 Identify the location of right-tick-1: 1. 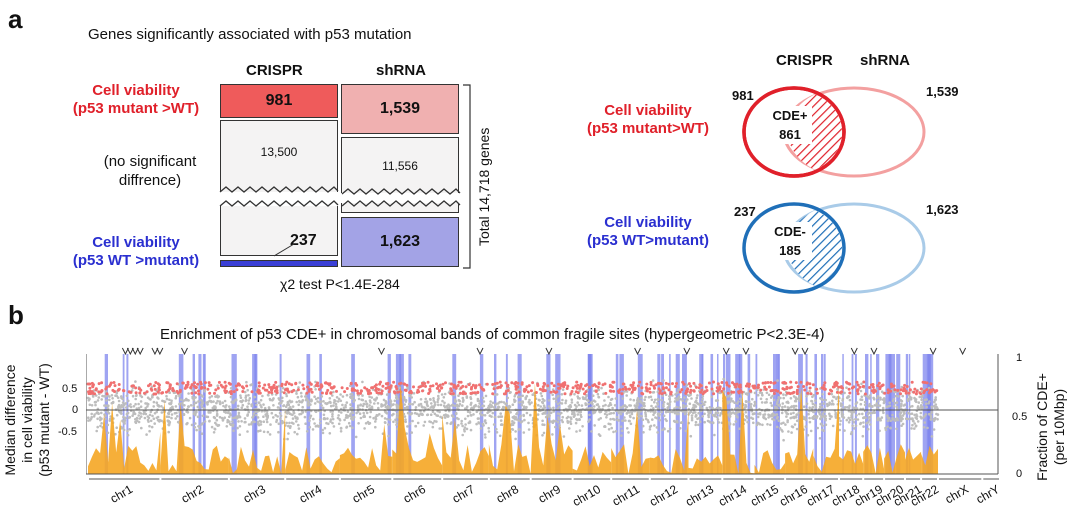
(1019, 358).